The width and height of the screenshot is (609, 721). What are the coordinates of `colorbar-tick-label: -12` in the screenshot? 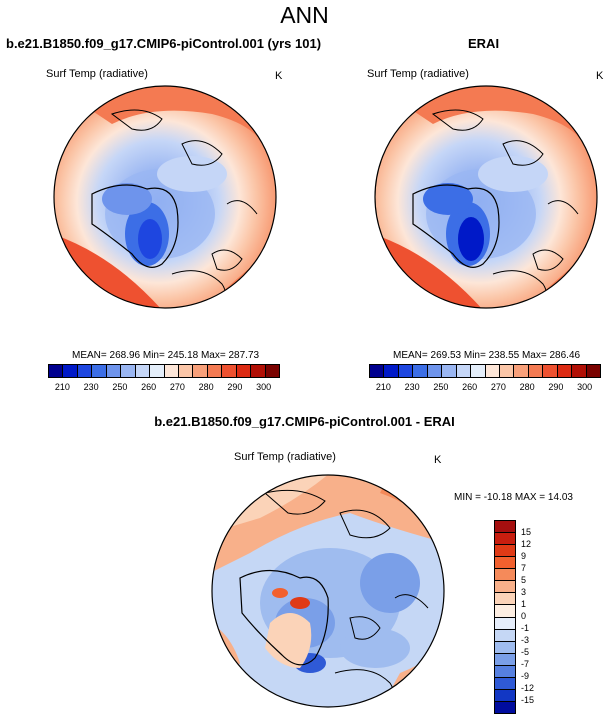 It's located at (528, 688).